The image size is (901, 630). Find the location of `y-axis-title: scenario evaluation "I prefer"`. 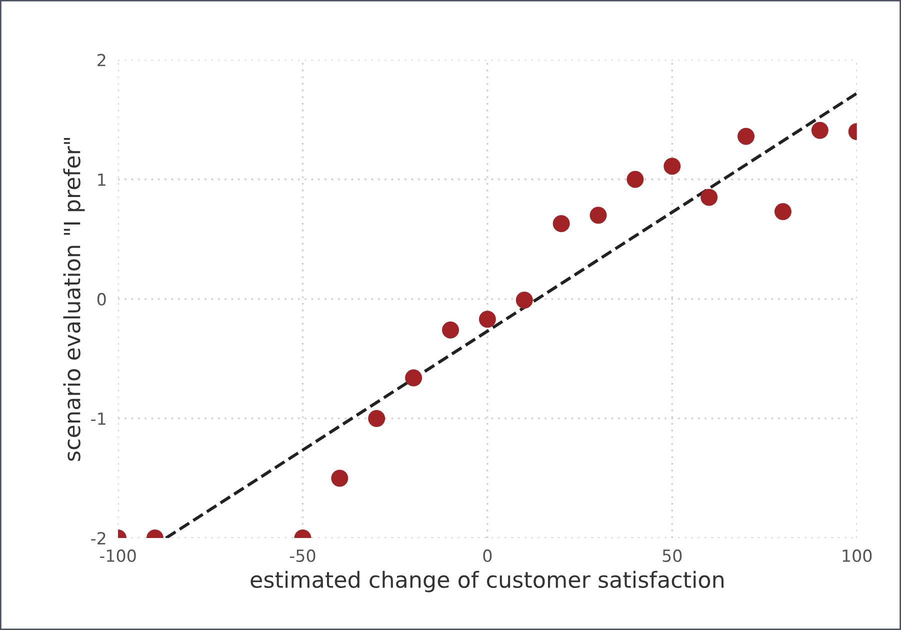

y-axis-title: scenario evaluation "I prefer" is located at coordinates (74, 299).